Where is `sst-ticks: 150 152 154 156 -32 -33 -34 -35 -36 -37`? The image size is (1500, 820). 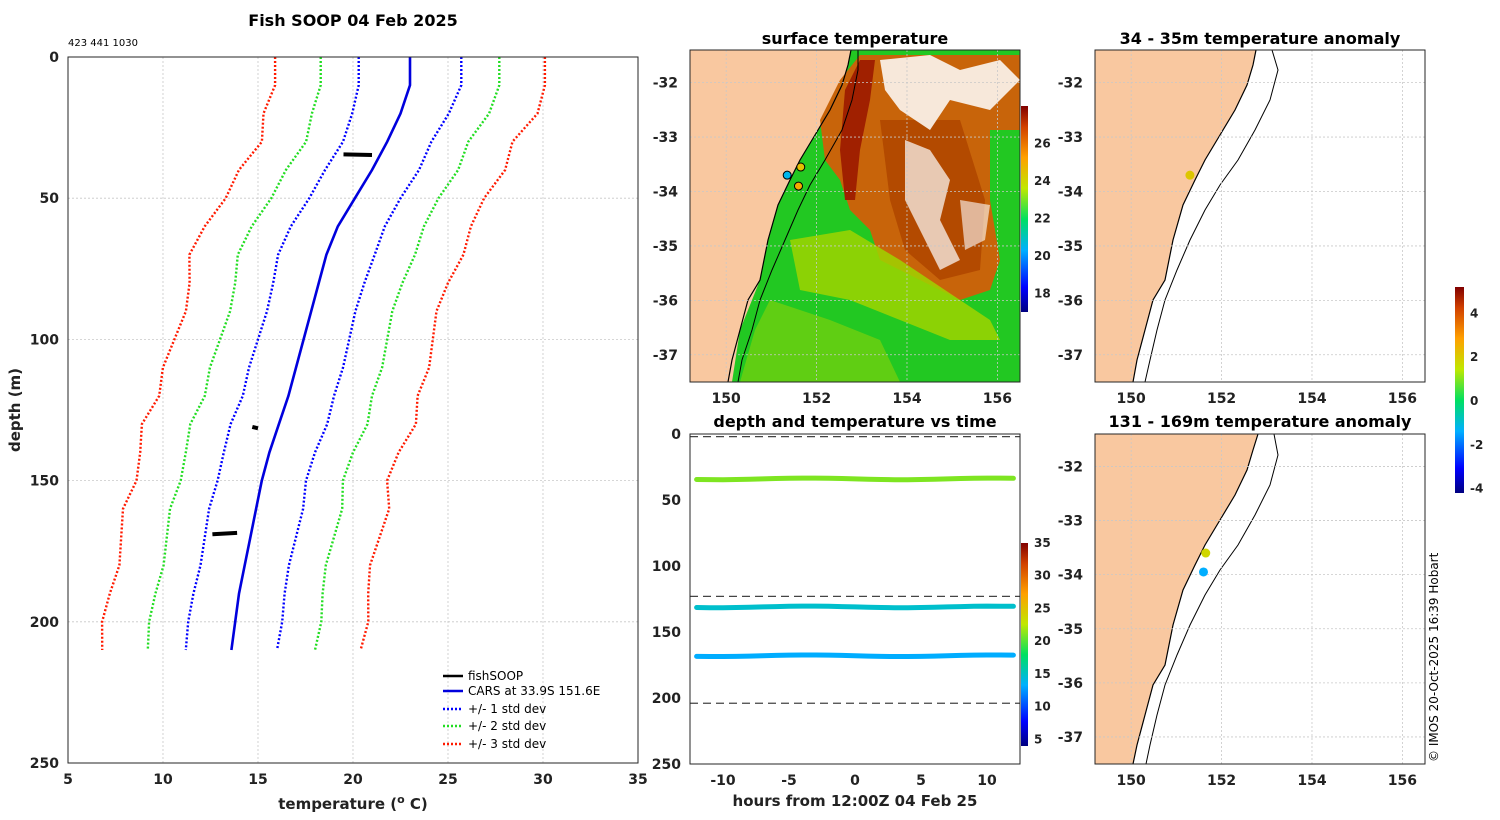
sst-ticks: 150 152 154 156 -32 -33 -34 -35 -36 -37 is located at coordinates (832, 241).